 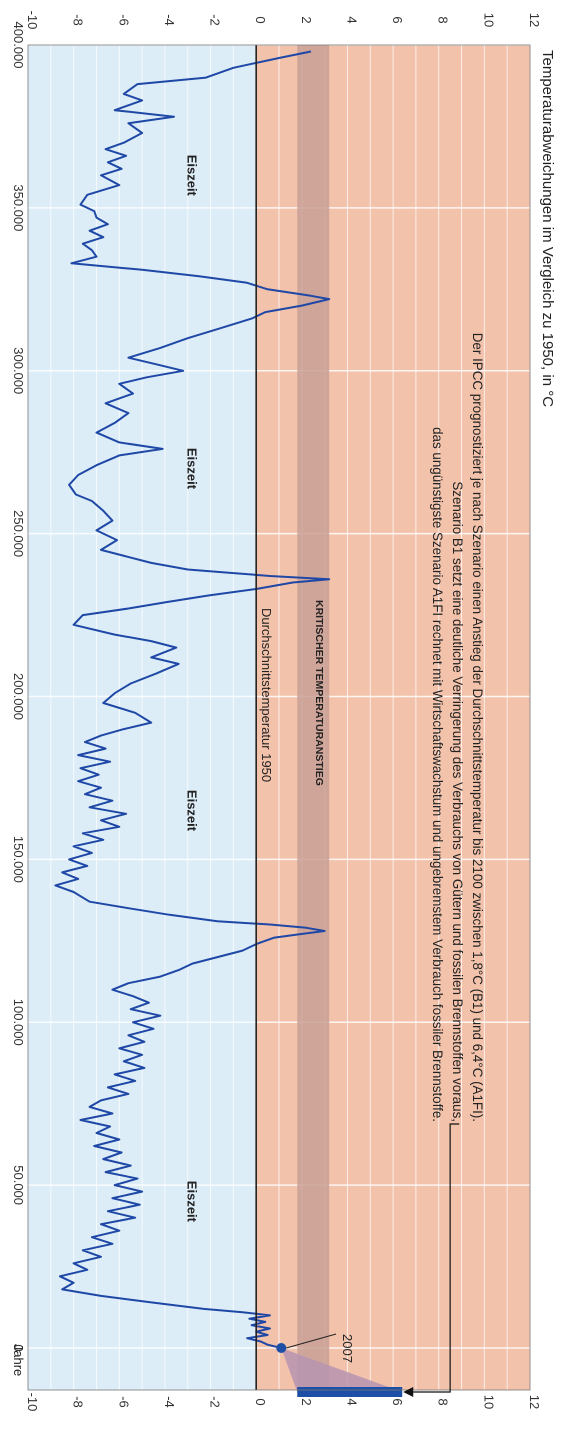 I want to click on year-tick-label: 400.000, so click(x=18, y=45).